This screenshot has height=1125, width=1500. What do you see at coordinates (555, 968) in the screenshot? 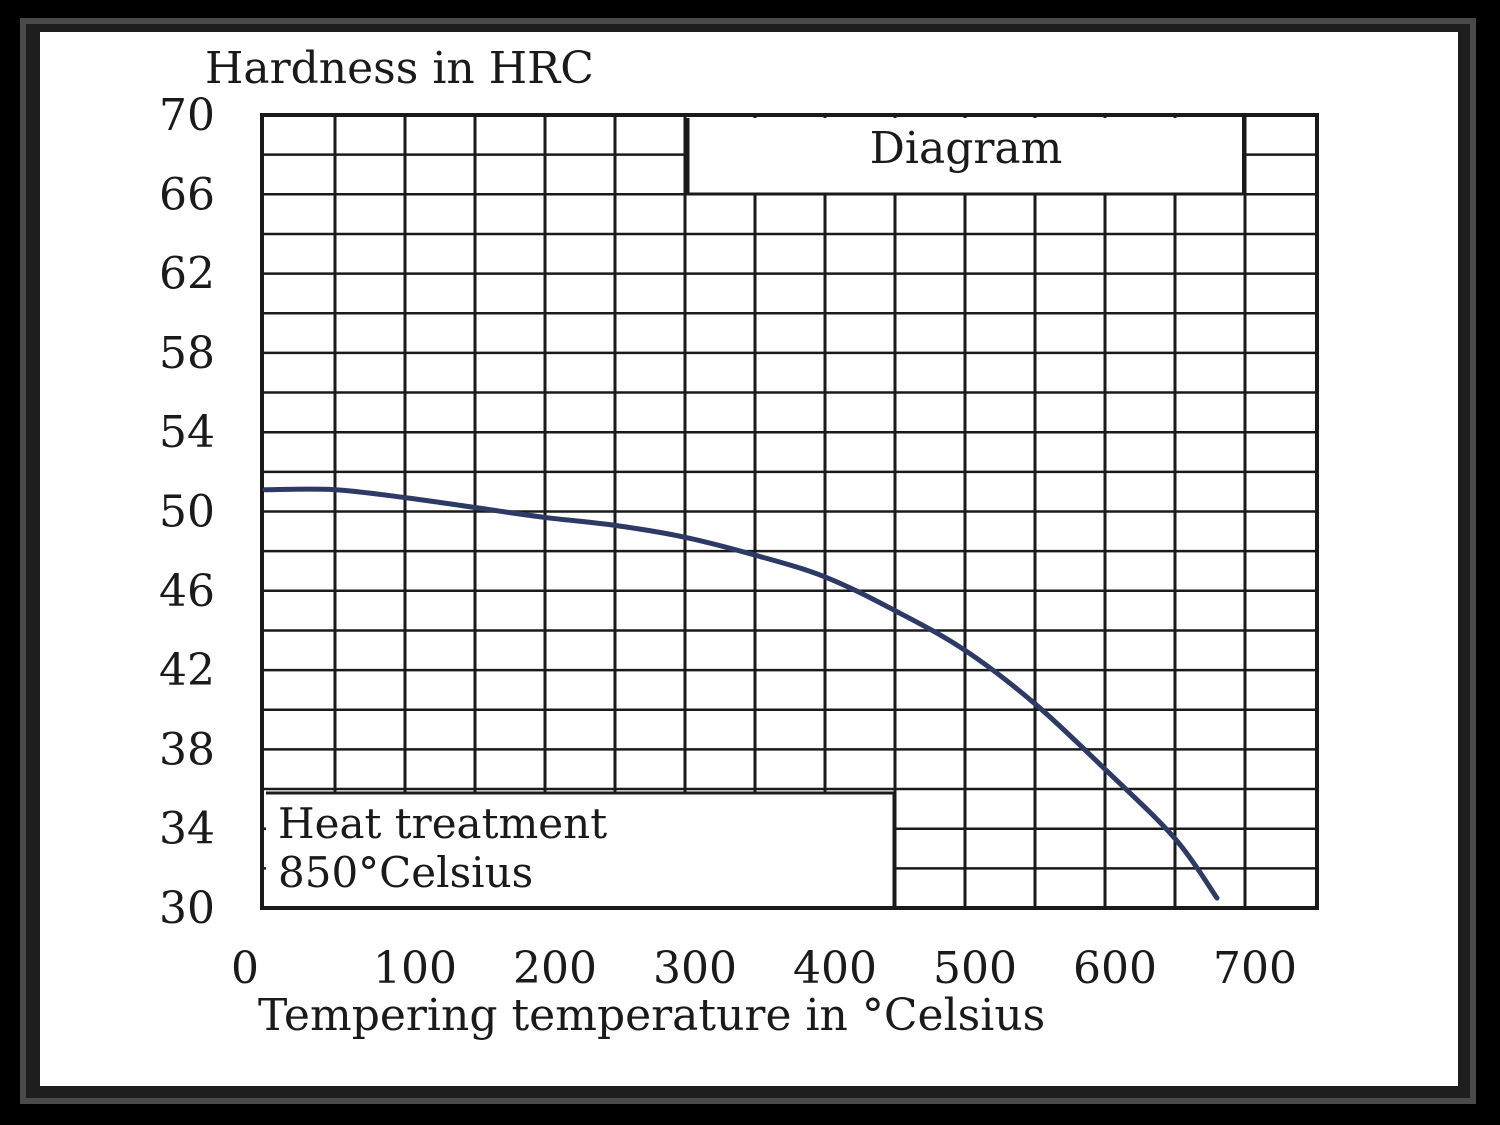
I see `x-tick-label: 200` at bounding box center [555, 968].